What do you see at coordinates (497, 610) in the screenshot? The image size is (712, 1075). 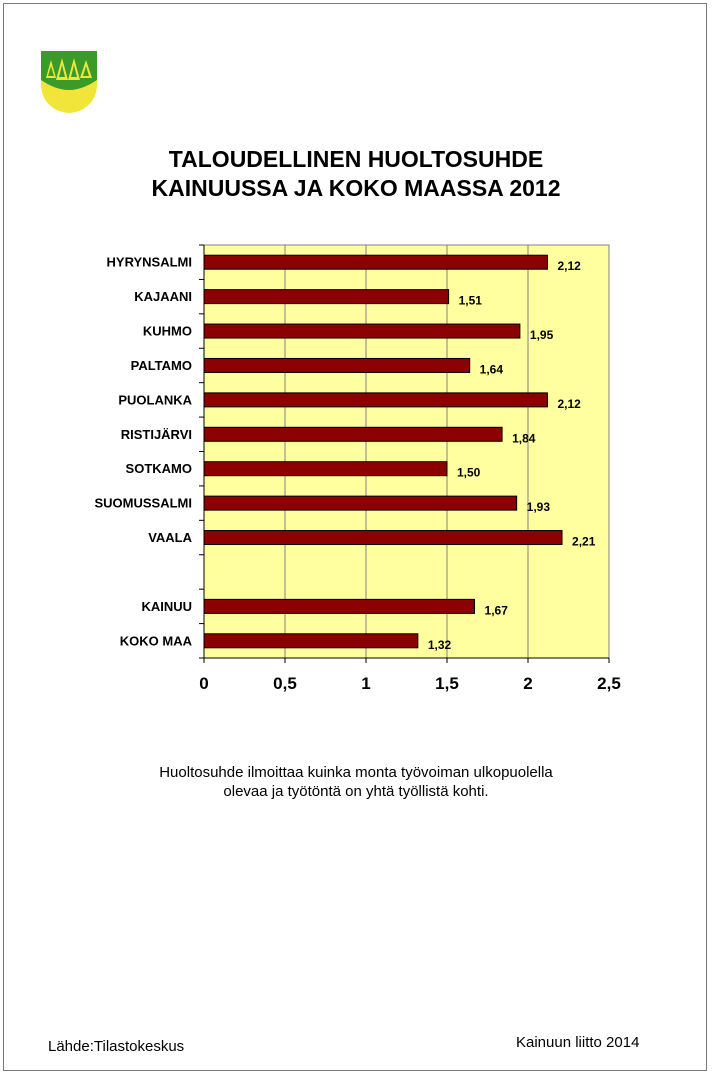 I see `data-label: 1,67` at bounding box center [497, 610].